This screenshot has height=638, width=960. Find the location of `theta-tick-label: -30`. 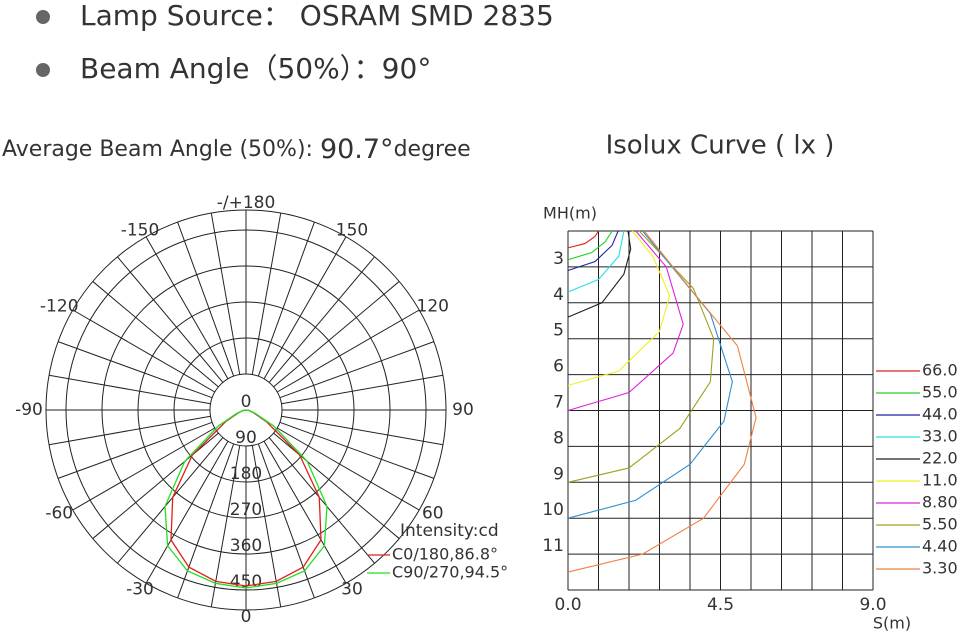

theta-tick-label: -30 is located at coordinates (140, 589).